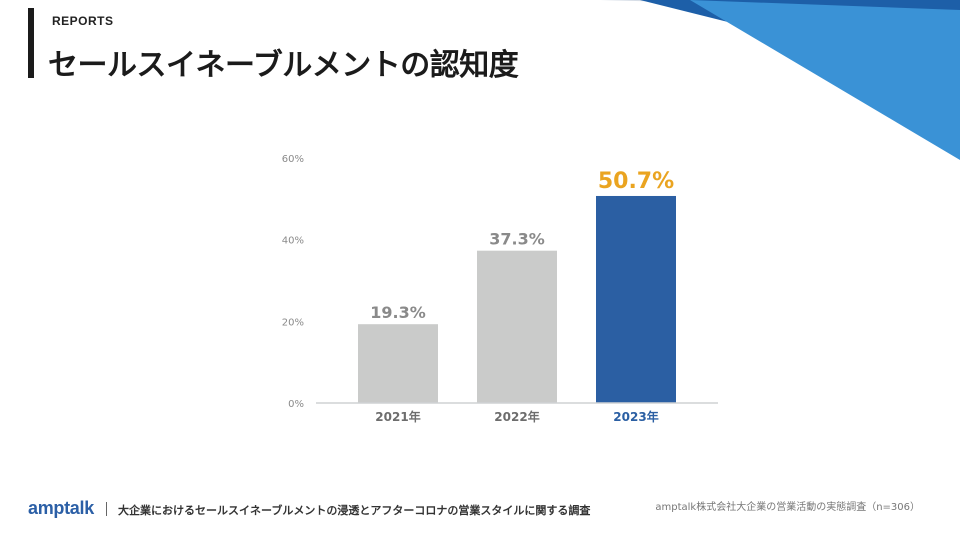 This screenshot has width=960, height=540. I want to click on x-category-label: 2022年, so click(516, 416).